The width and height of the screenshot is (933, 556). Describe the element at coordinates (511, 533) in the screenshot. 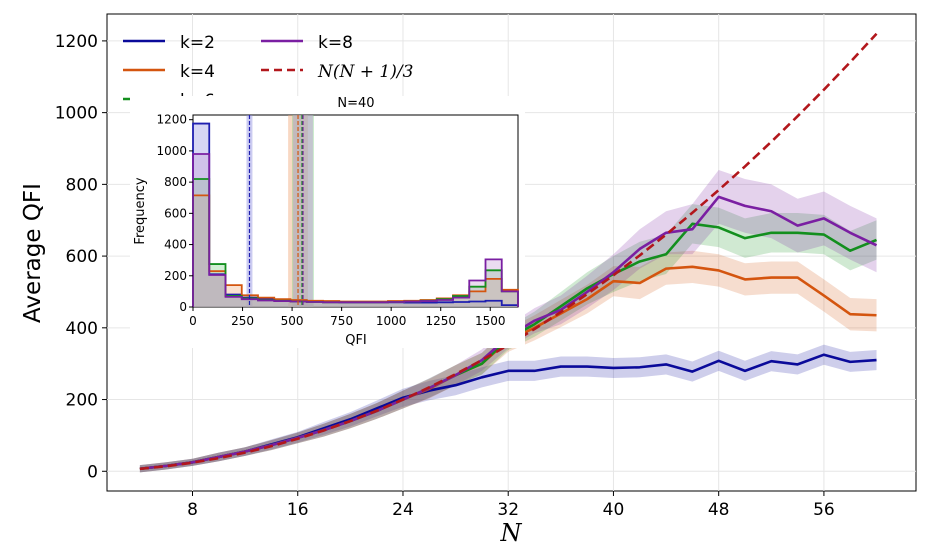

I see `main-x-axis-label: N` at that location.